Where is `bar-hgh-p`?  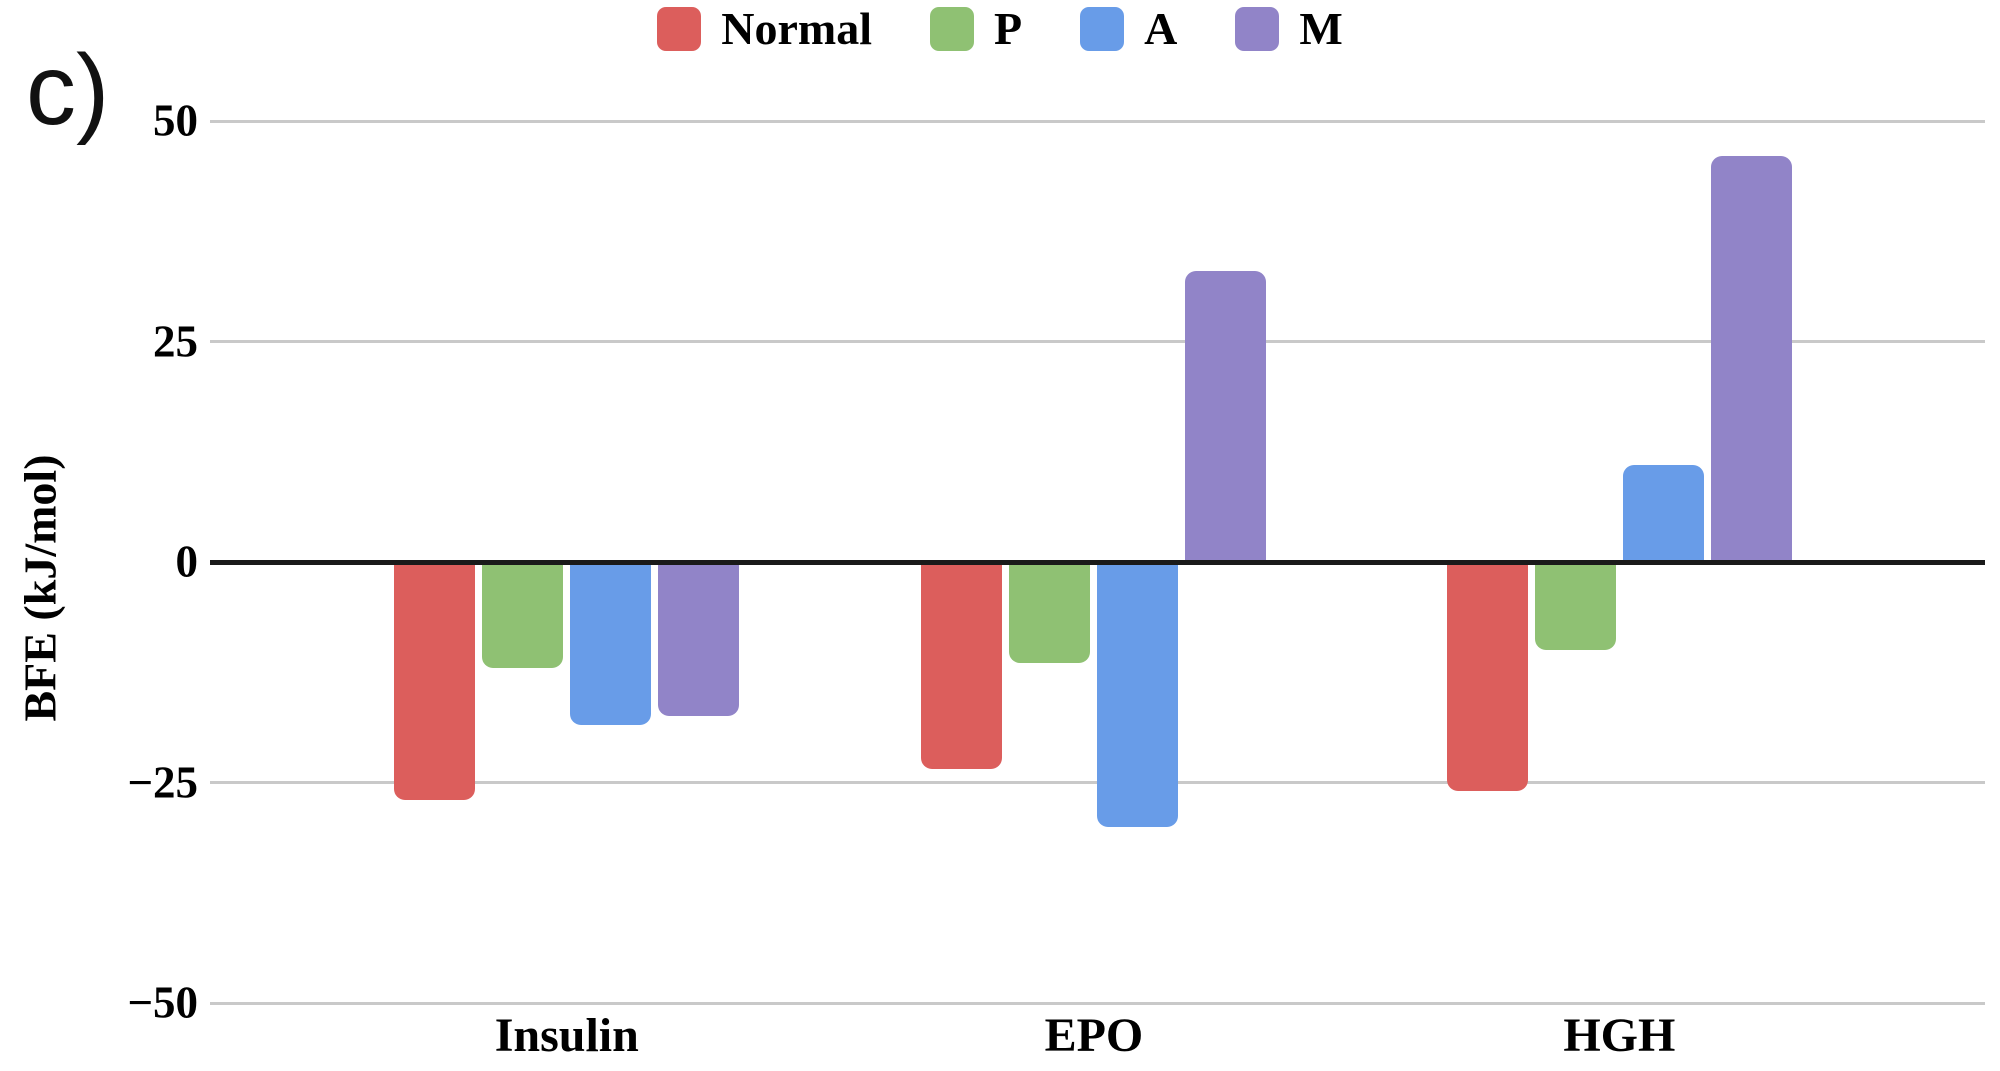 bar-hgh-p is located at coordinates (1575, 606).